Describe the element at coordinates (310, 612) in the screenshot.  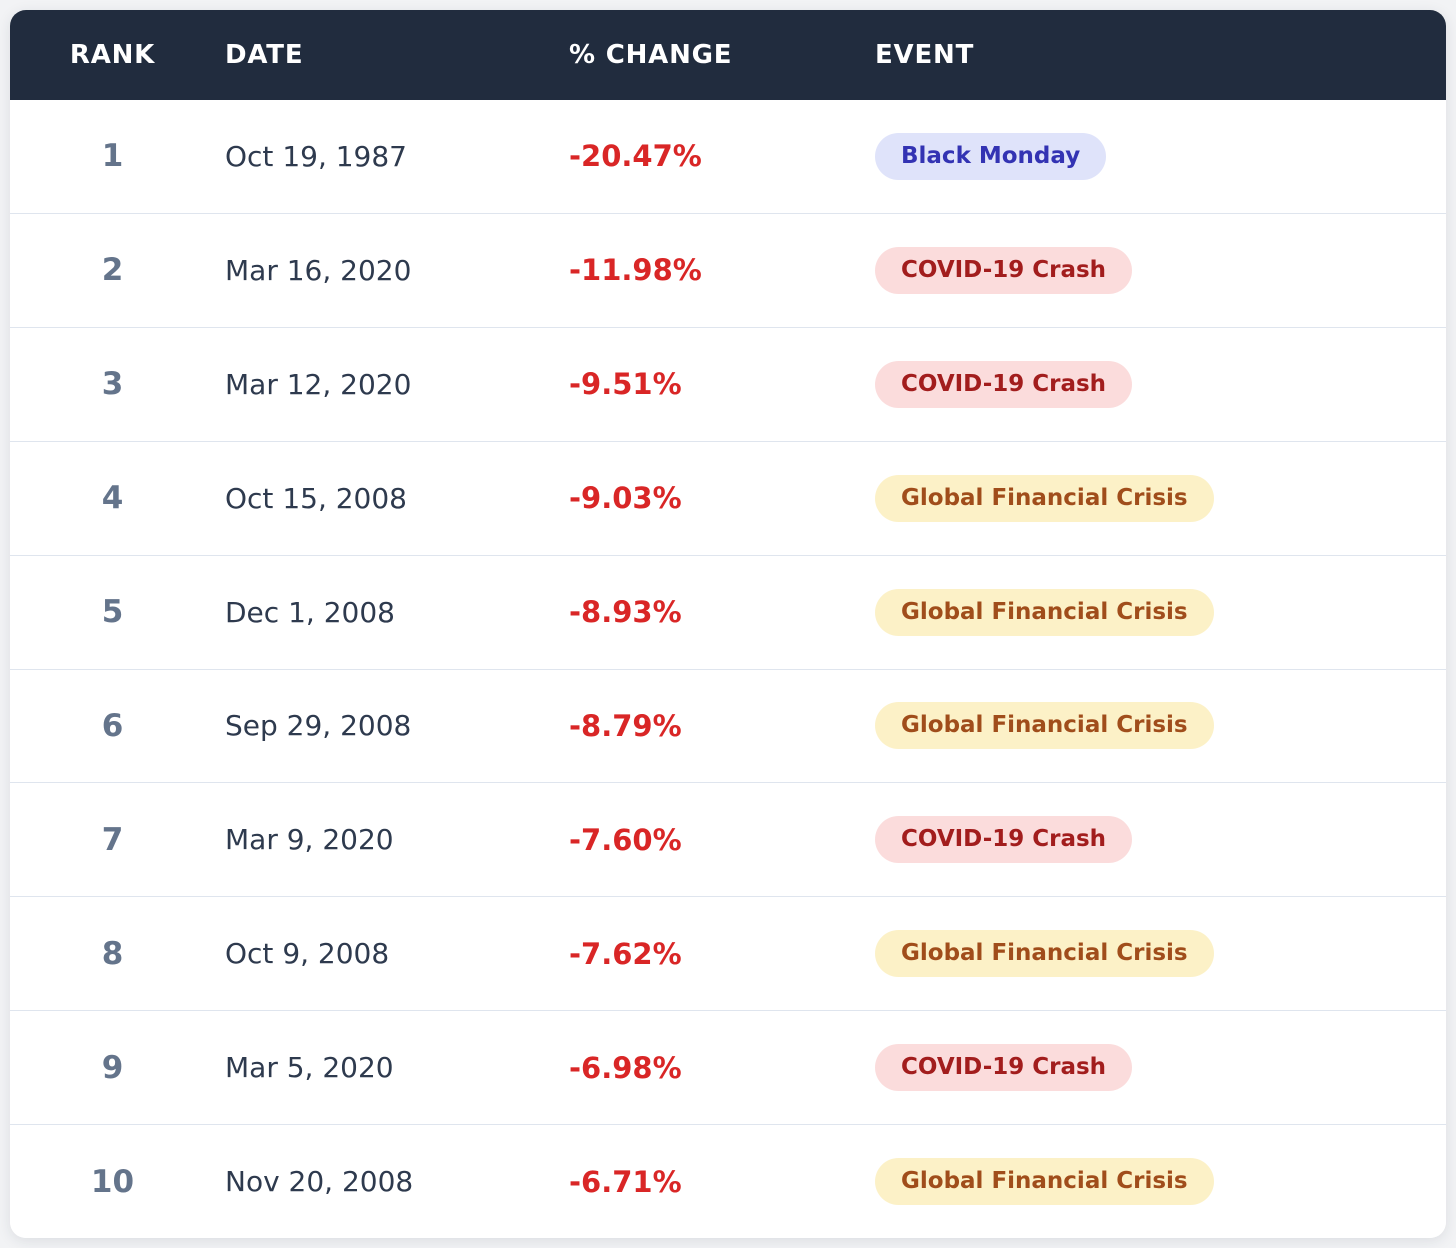
I see `date-value: Dec 1, 2008` at that location.